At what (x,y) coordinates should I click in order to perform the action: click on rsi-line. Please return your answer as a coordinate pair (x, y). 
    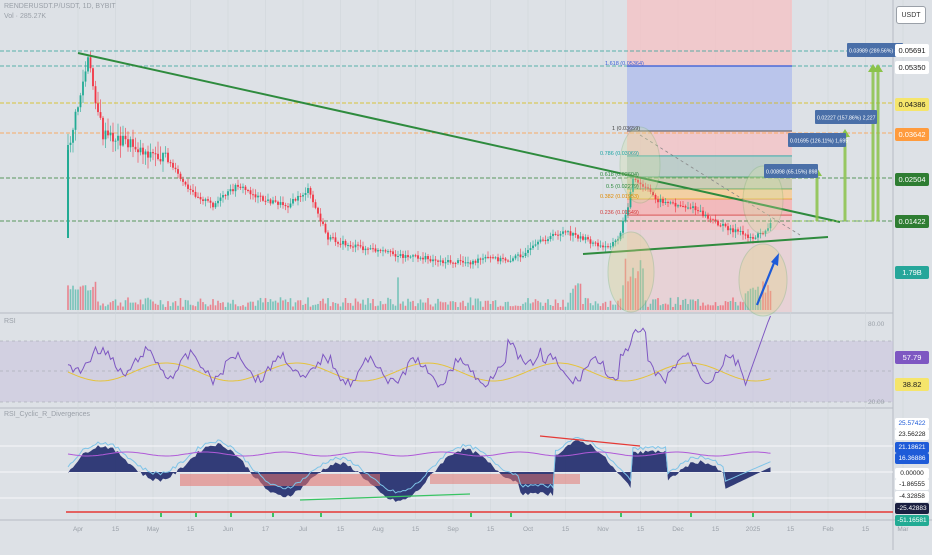
    Looking at the image, I should click on (419, 351).